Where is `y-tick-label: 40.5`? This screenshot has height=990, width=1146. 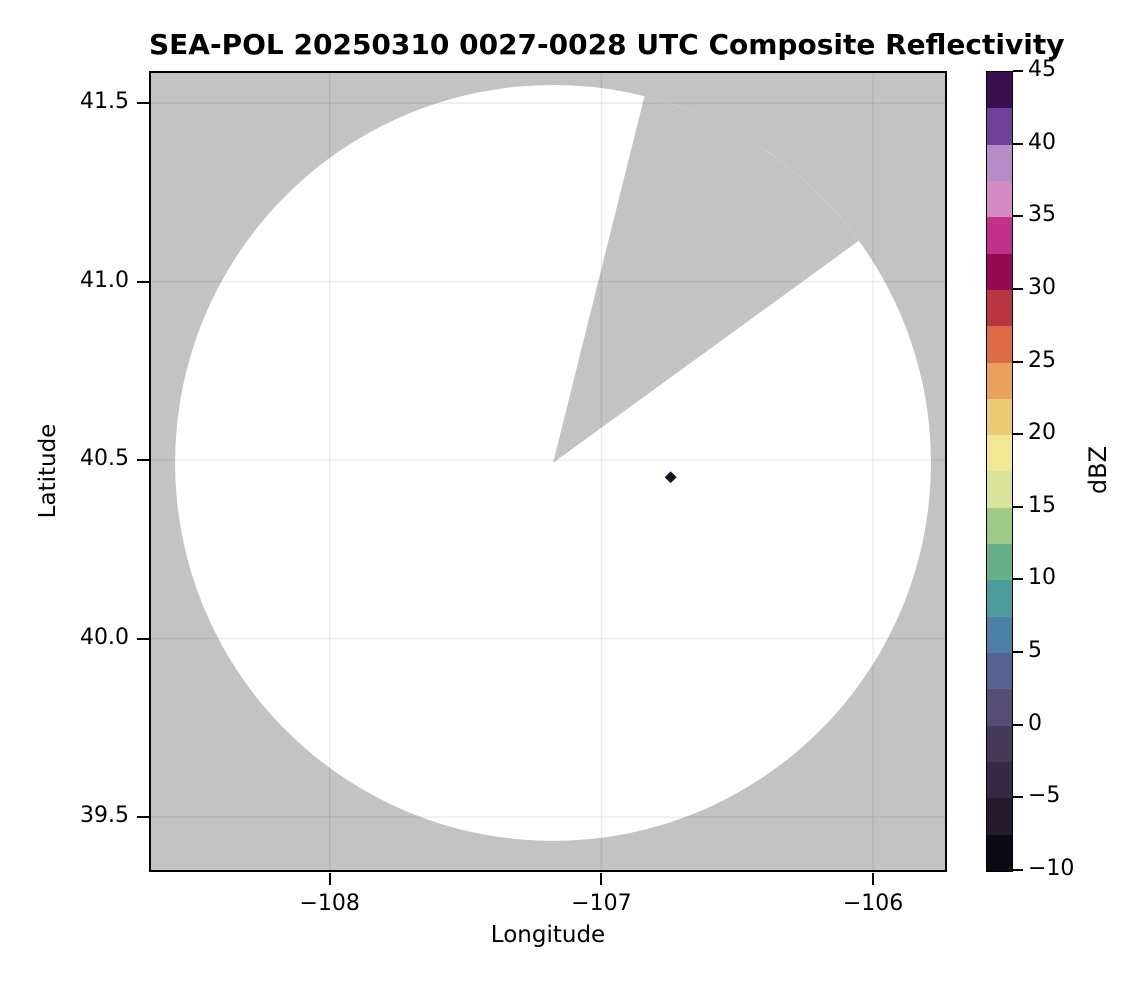 y-tick-label: 40.5 is located at coordinates (104, 459).